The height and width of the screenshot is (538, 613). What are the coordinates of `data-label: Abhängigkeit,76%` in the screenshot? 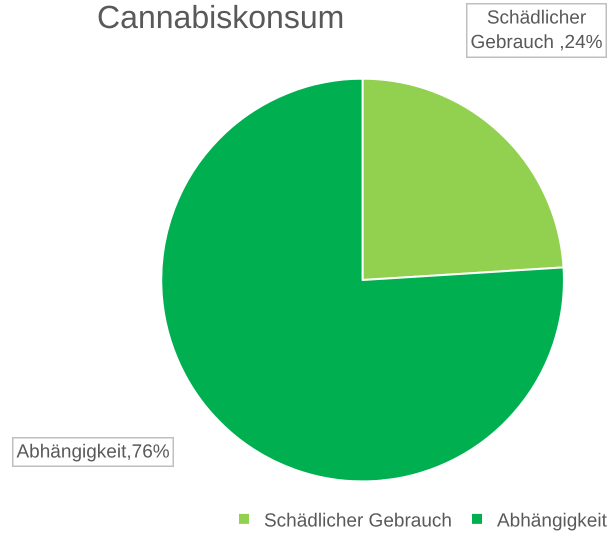 It's located at (93, 452).